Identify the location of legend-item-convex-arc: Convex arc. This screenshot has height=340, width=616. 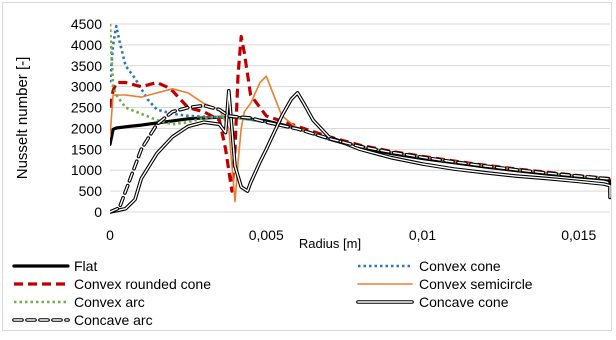
(79, 302).